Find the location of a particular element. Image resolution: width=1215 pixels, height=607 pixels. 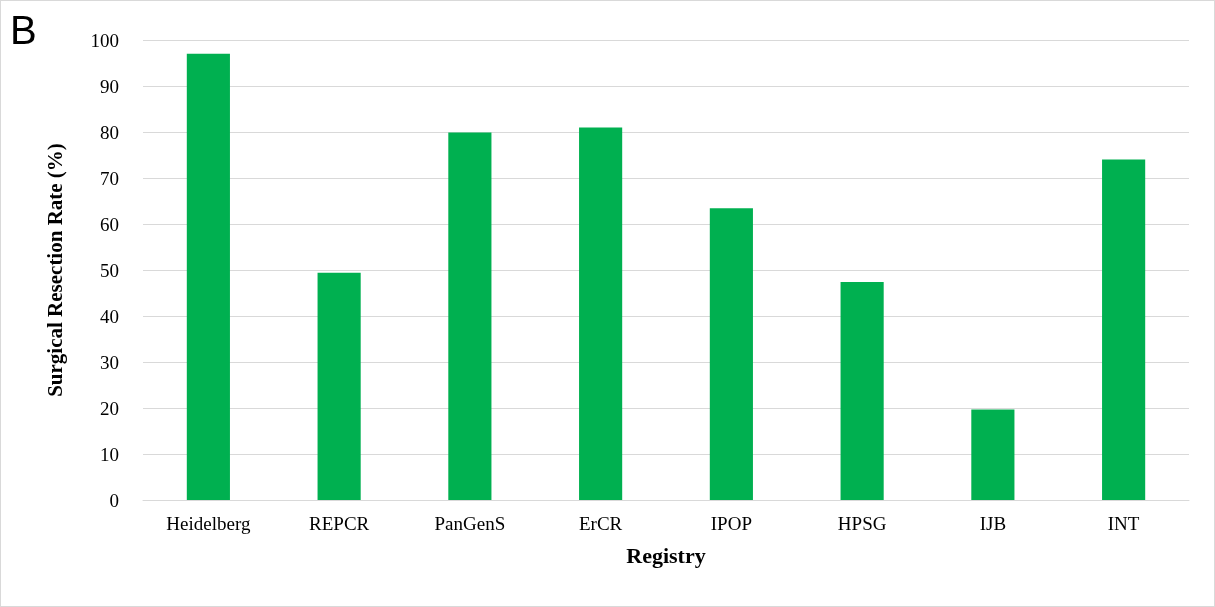

x-tick-label: ErCR is located at coordinates (600, 523).